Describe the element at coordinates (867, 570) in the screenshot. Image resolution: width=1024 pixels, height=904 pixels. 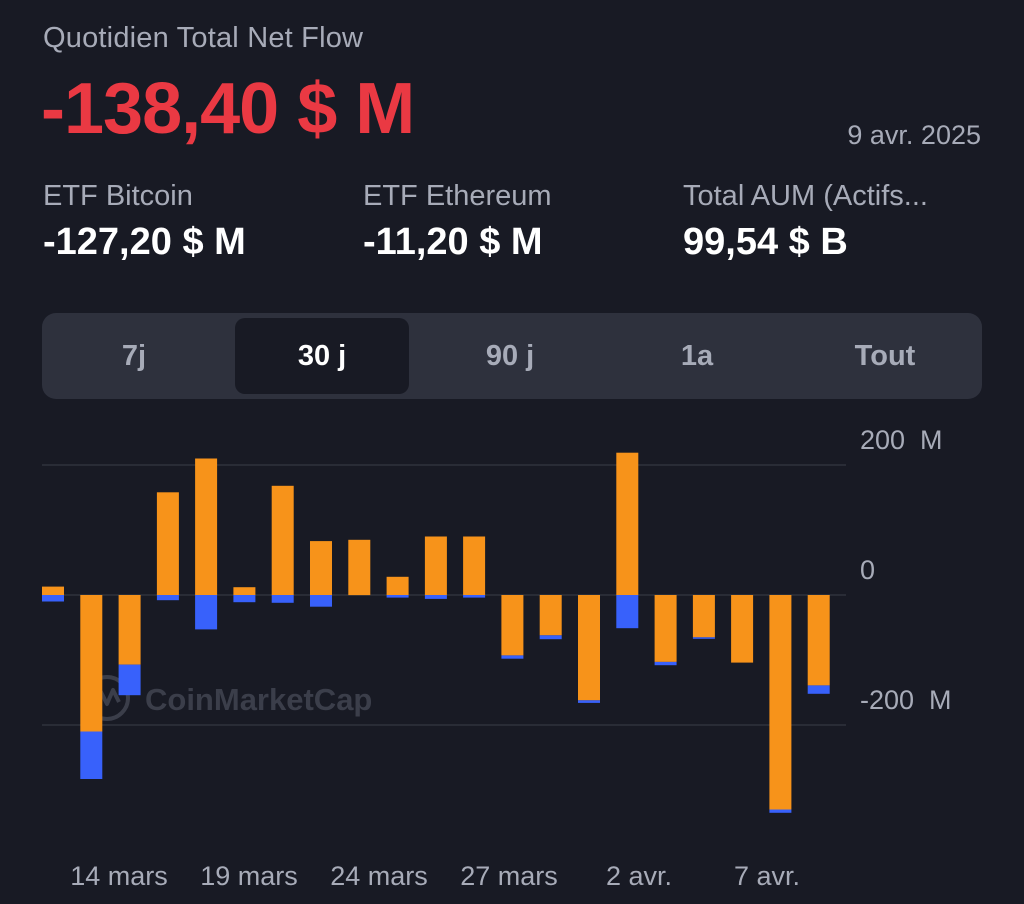
I see `y-tick-label: 0` at that location.